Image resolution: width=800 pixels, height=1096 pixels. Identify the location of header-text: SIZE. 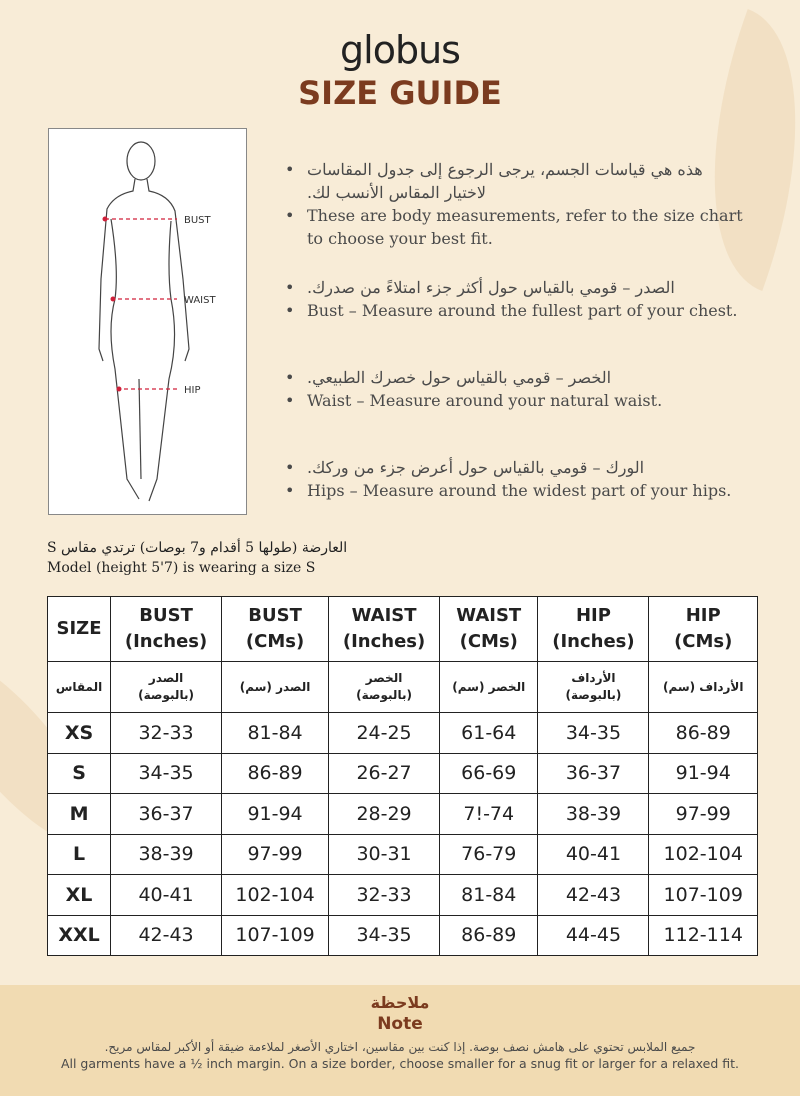
(79, 628).